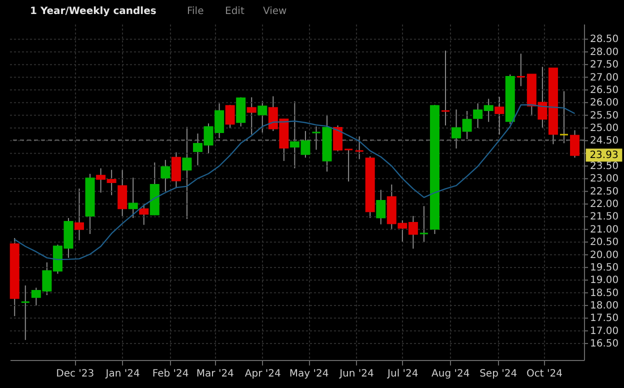 The height and width of the screenshot is (388, 624). I want to click on chart-title: 1 Year/Weekly candles, so click(93, 11).